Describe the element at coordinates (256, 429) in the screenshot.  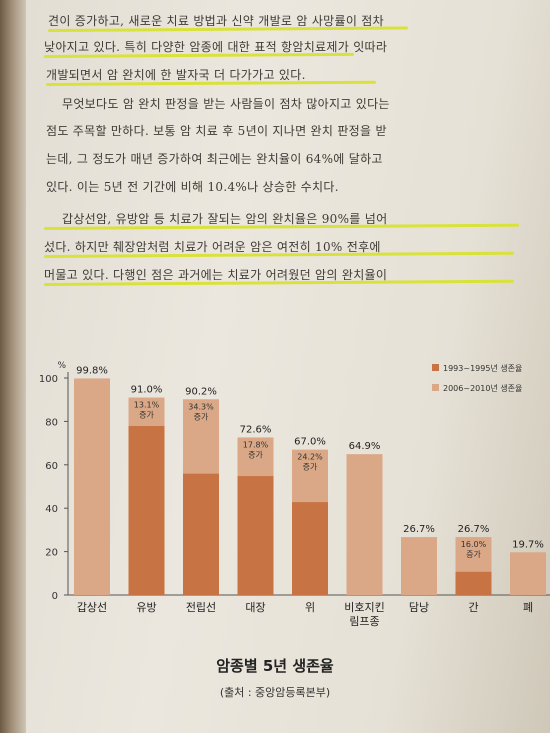
I see `total-value-label: 72.6%` at that location.